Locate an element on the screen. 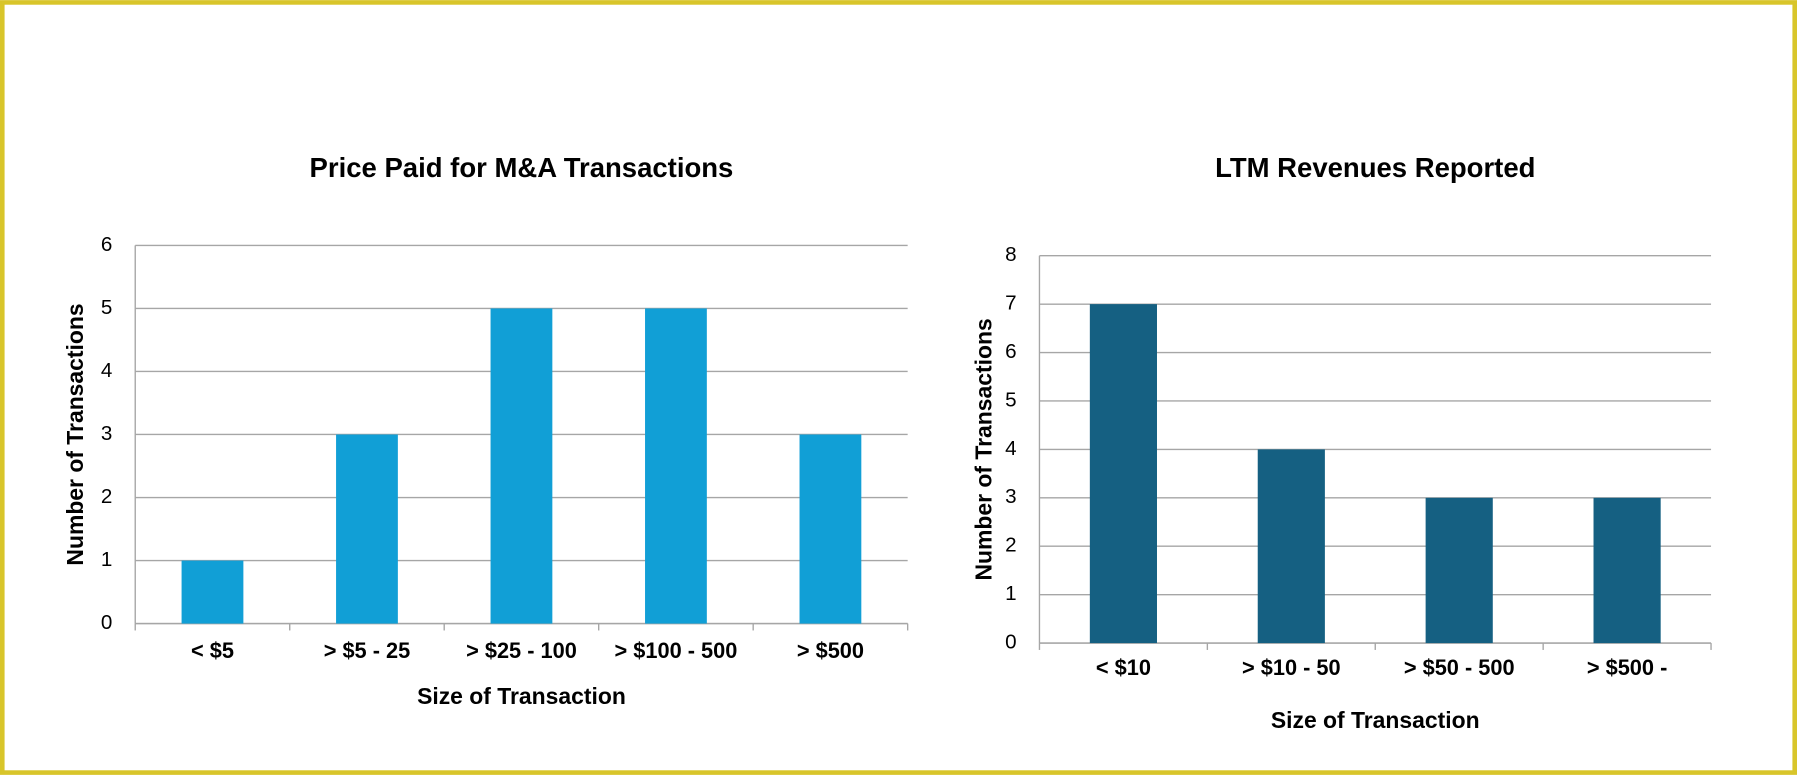  x-tick-label: > $25 - 100 is located at coordinates (521, 650).